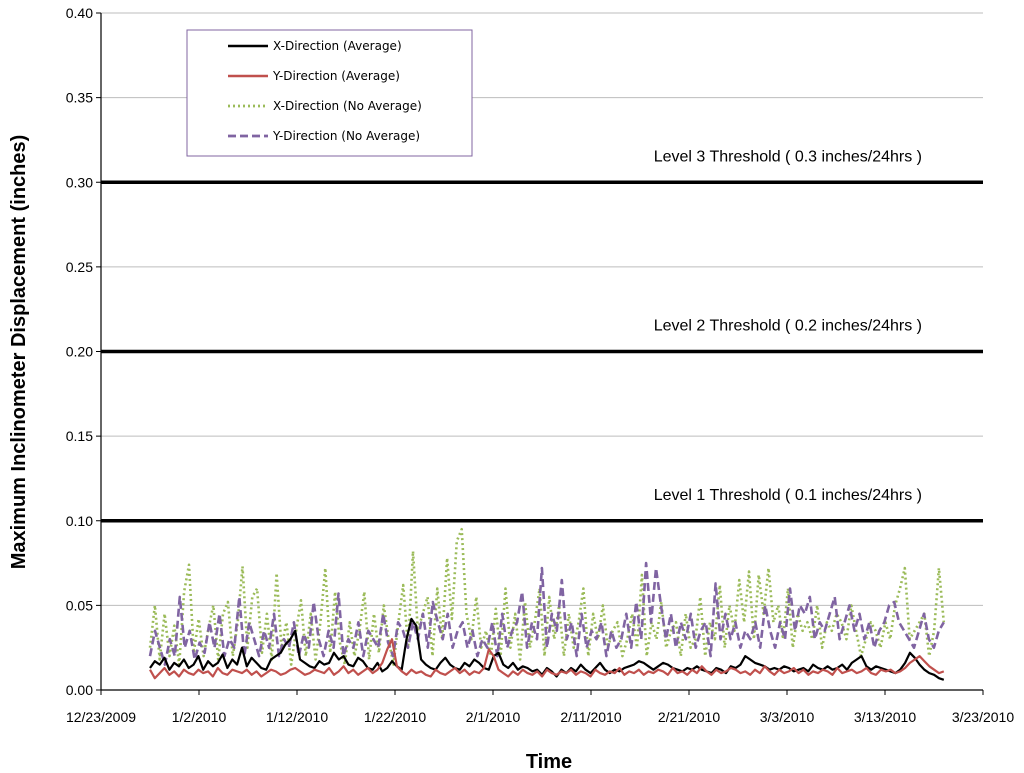 The width and height of the screenshot is (1024, 773). Describe the element at coordinates (788, 156) in the screenshot. I see `threshold-label: Level 3 Threshold ( 0.3 inches/24hrs )` at that location.